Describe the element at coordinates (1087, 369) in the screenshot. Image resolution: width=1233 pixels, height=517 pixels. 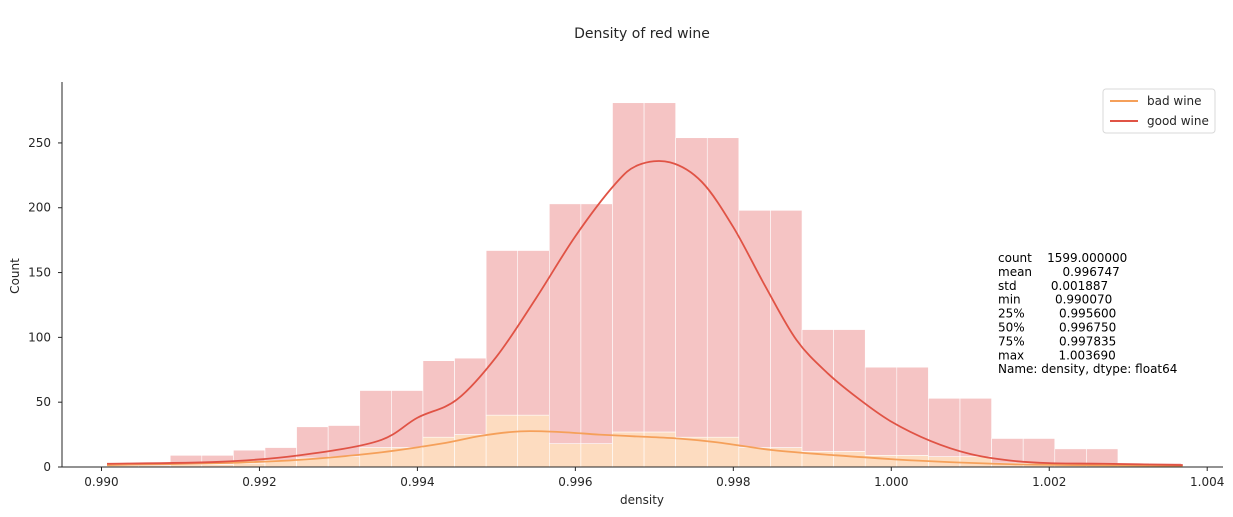
I see `stats-line: Name: density, dtype: float64` at that location.